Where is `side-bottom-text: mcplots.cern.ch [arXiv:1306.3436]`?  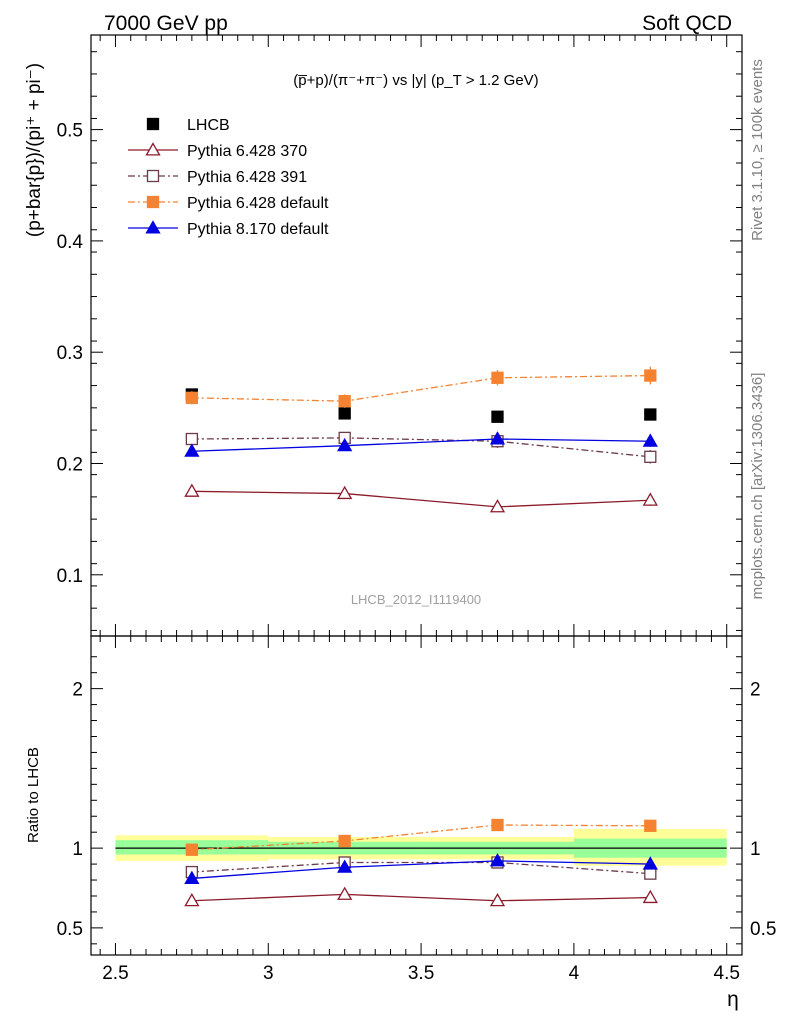
side-bottom-text: mcplots.cern.ch [arXiv:1306.3436] is located at coordinates (757, 486).